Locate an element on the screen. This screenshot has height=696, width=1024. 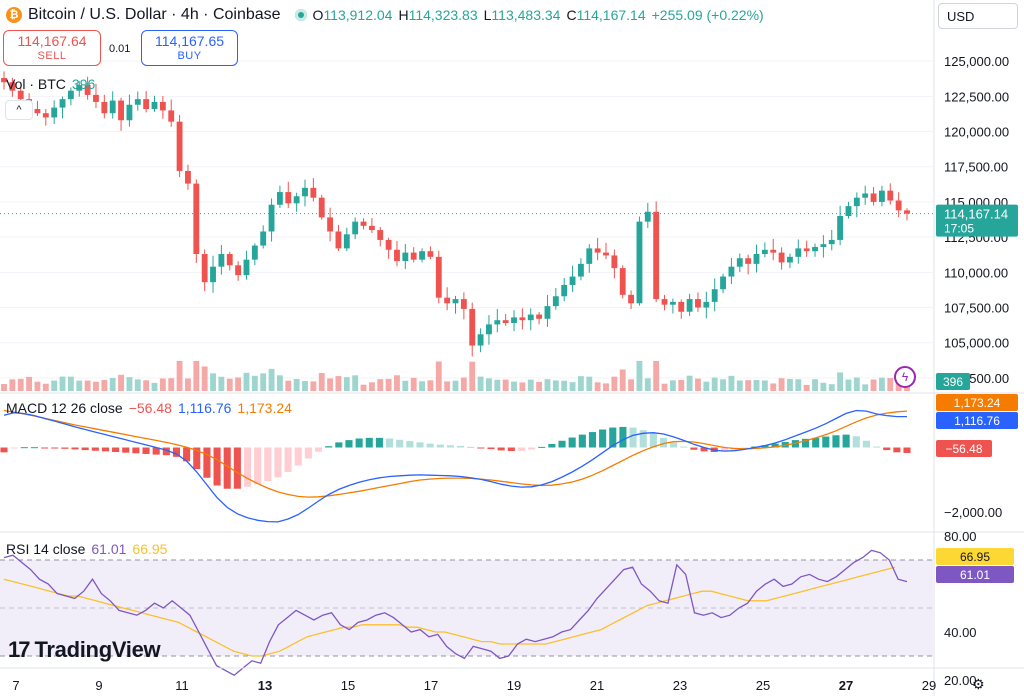
macd-signal-badge-bg is located at coordinates (977, 402).